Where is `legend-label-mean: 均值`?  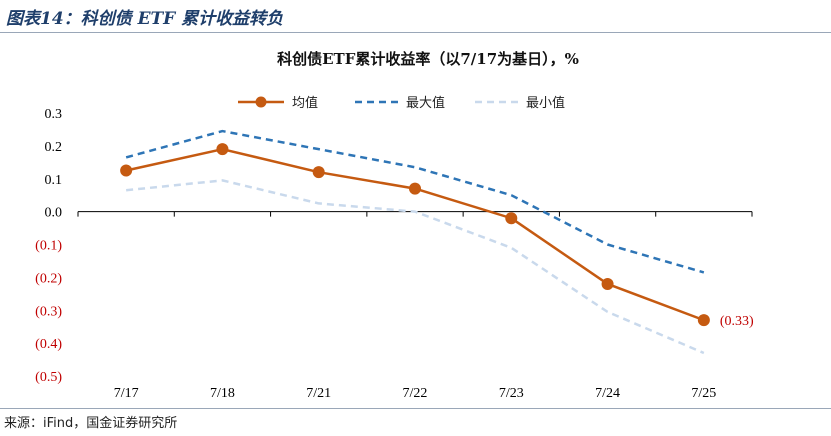
legend-label-mean: 均值 is located at coordinates (305, 103).